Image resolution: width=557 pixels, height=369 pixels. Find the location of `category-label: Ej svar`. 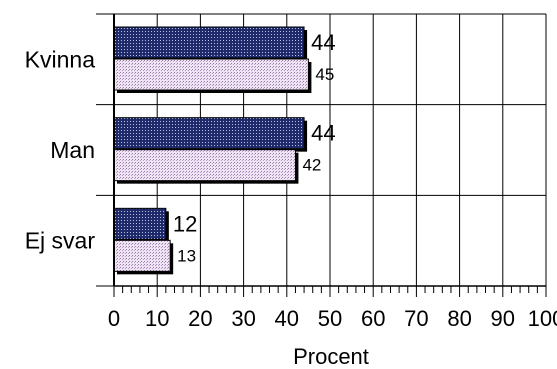

category-label: Ej svar is located at coordinates (60, 241).